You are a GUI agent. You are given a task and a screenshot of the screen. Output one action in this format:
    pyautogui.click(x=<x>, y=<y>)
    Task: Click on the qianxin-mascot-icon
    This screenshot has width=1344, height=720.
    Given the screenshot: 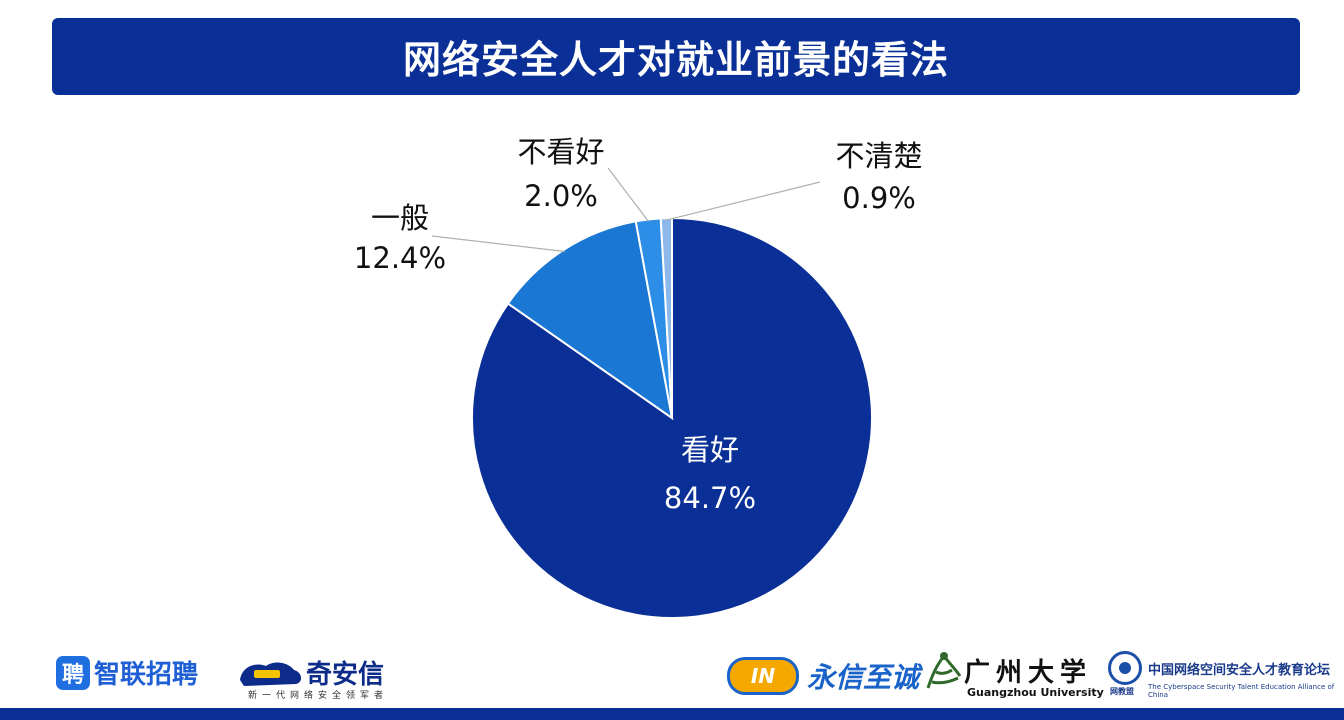 What is the action you would take?
    pyautogui.click(x=271, y=674)
    